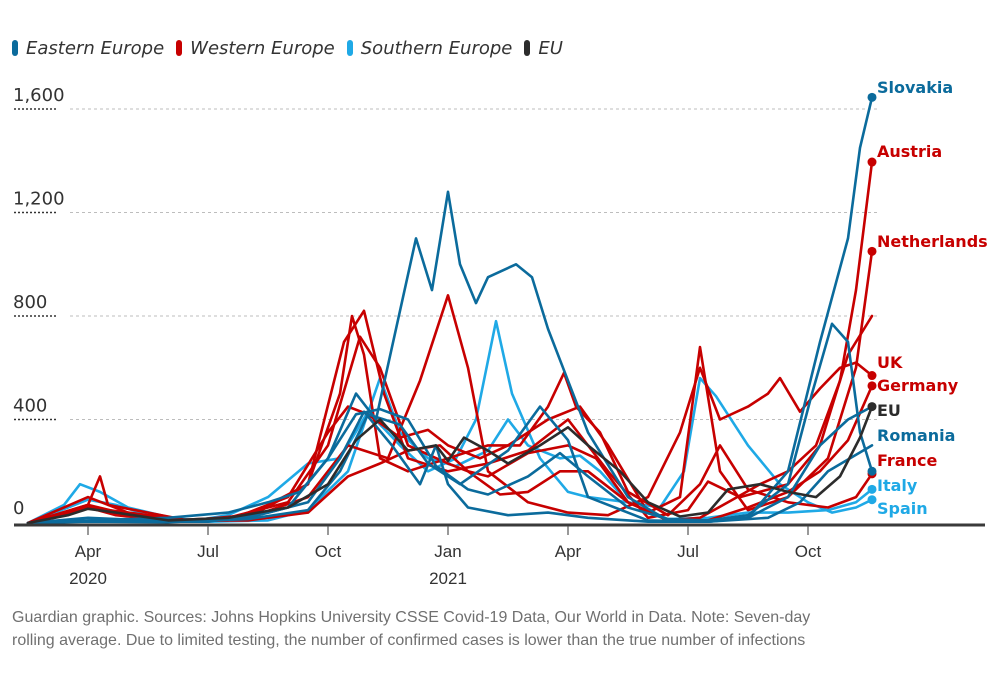 This screenshot has height=681, width=997. I want to click on legend-label: Western Europe, so click(262, 48).